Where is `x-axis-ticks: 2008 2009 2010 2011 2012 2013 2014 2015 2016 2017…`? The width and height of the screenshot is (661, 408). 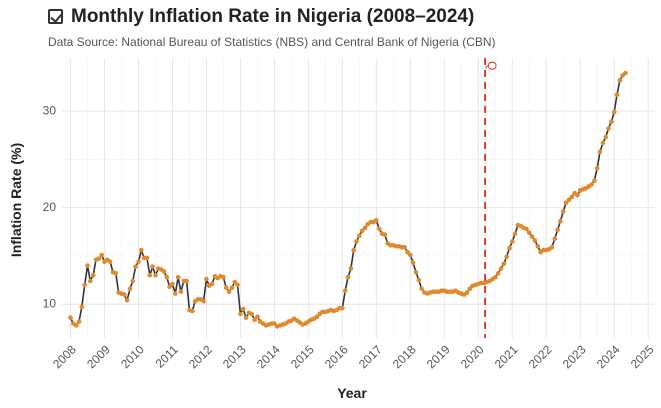 x-axis-ticks: 2008 2009 2010 2011 2012 2013 2014 2015 2016 2017… is located at coordinates (353, 356).